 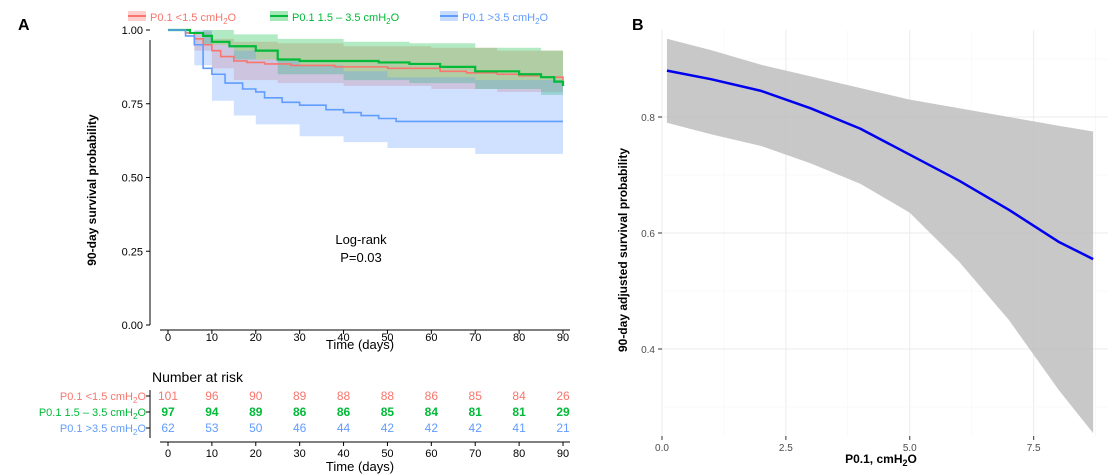 I want to click on risk-cell: 97, so click(x=168, y=412).